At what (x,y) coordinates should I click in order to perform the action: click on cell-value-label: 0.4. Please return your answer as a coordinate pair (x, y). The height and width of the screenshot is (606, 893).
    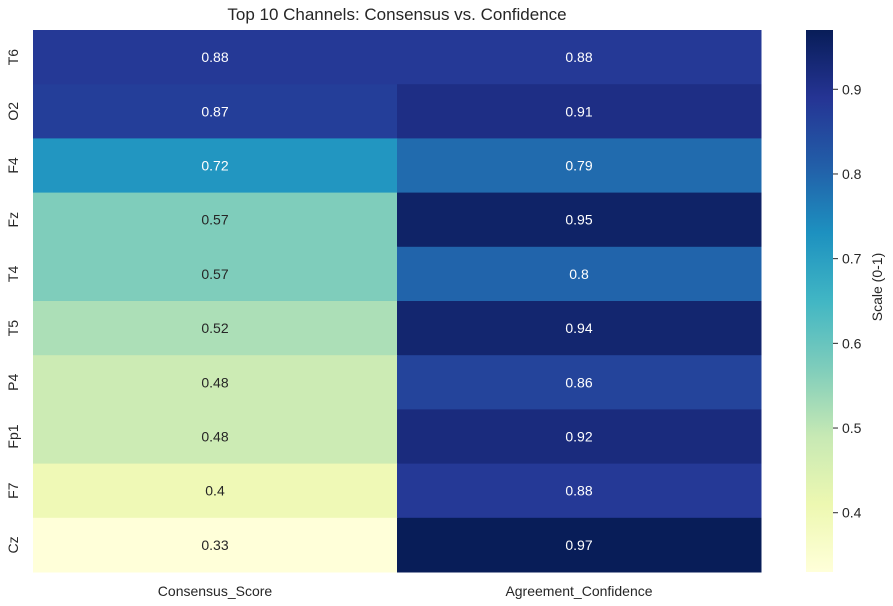
    Looking at the image, I should click on (215, 491).